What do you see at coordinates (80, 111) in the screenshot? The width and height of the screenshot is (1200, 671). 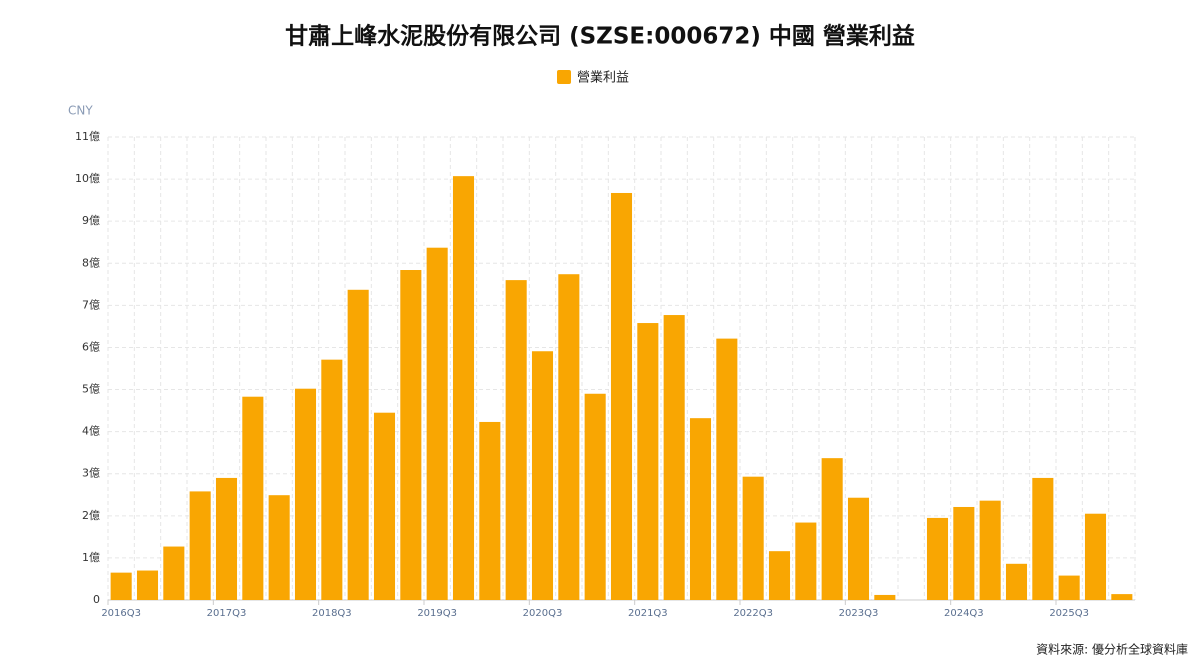 I see `y-unit: CNY` at bounding box center [80, 111].